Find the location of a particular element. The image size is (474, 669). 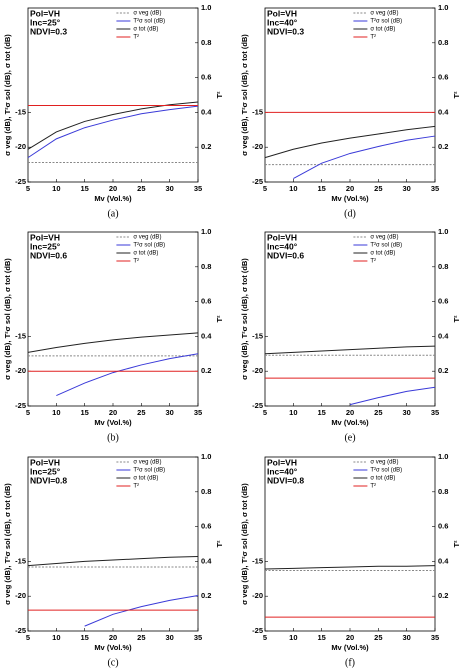

annotation: Pol=VH is located at coordinates (282, 462).